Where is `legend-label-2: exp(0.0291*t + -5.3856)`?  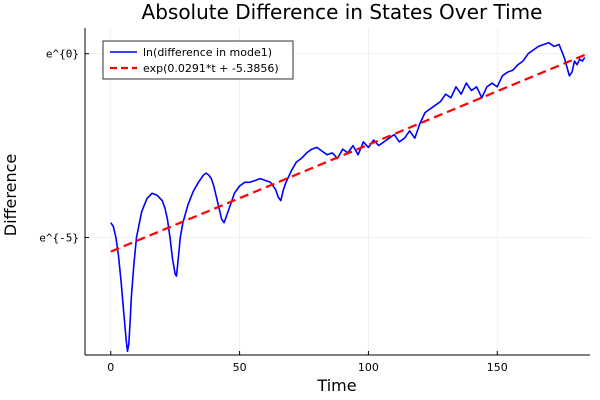
legend-label-2: exp(0.0291*t + -5.3856) is located at coordinates (211, 68).